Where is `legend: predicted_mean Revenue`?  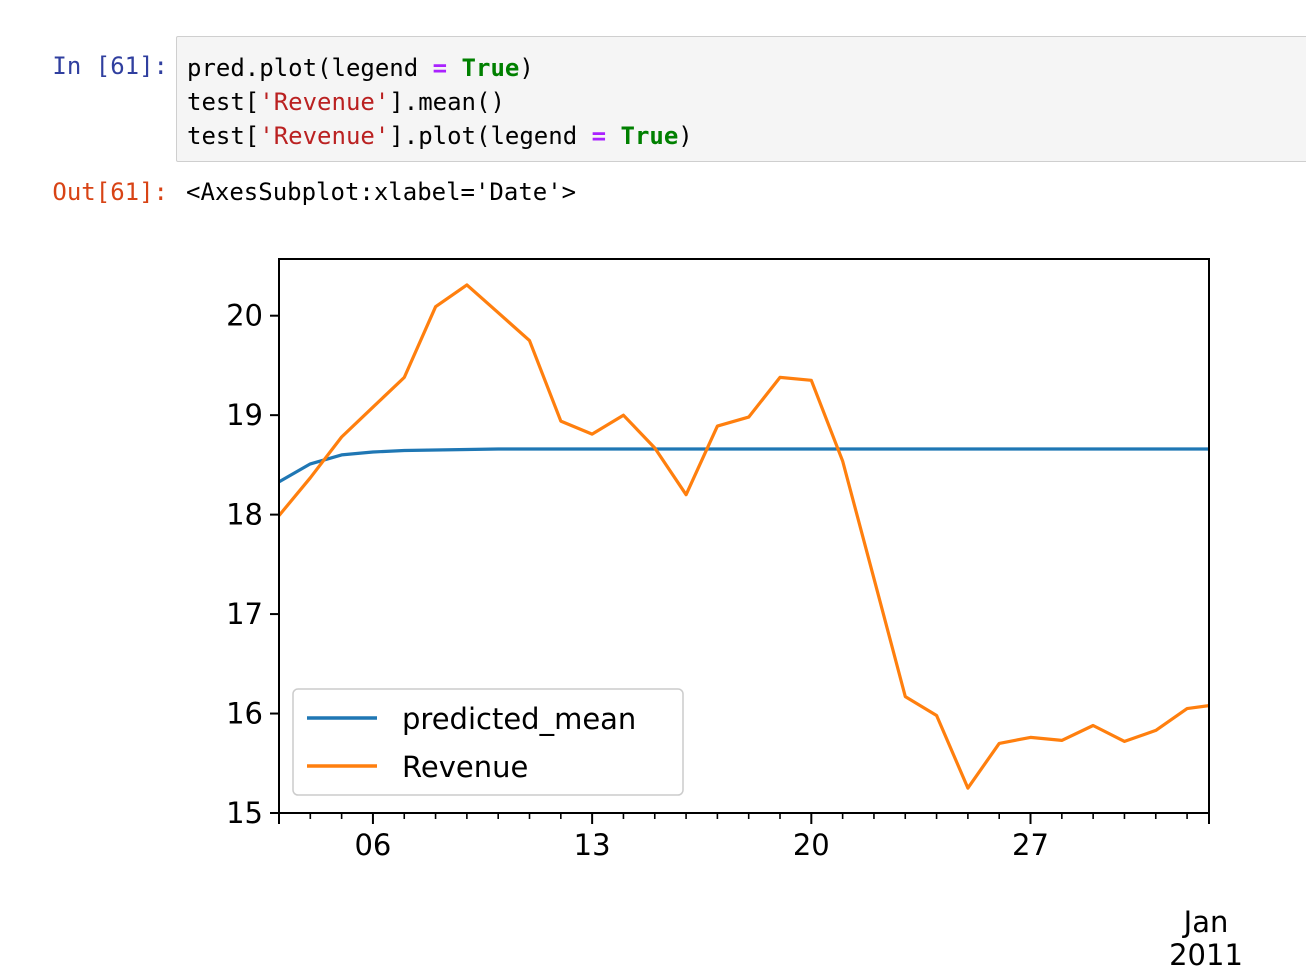
legend: predicted_mean Revenue is located at coordinates (488, 742).